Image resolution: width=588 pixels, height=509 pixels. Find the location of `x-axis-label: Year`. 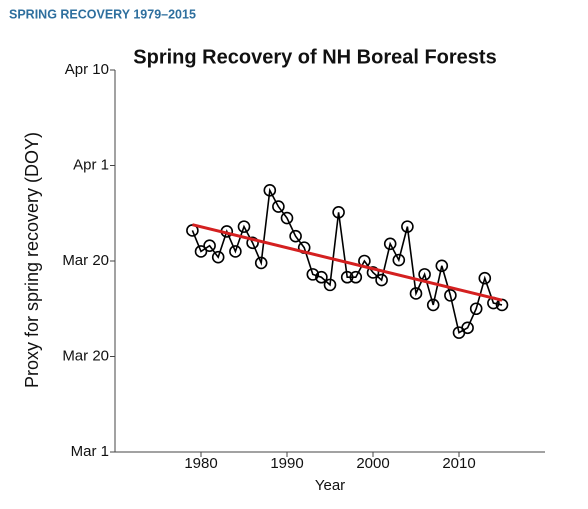

x-axis-label: Year is located at coordinates (330, 485).